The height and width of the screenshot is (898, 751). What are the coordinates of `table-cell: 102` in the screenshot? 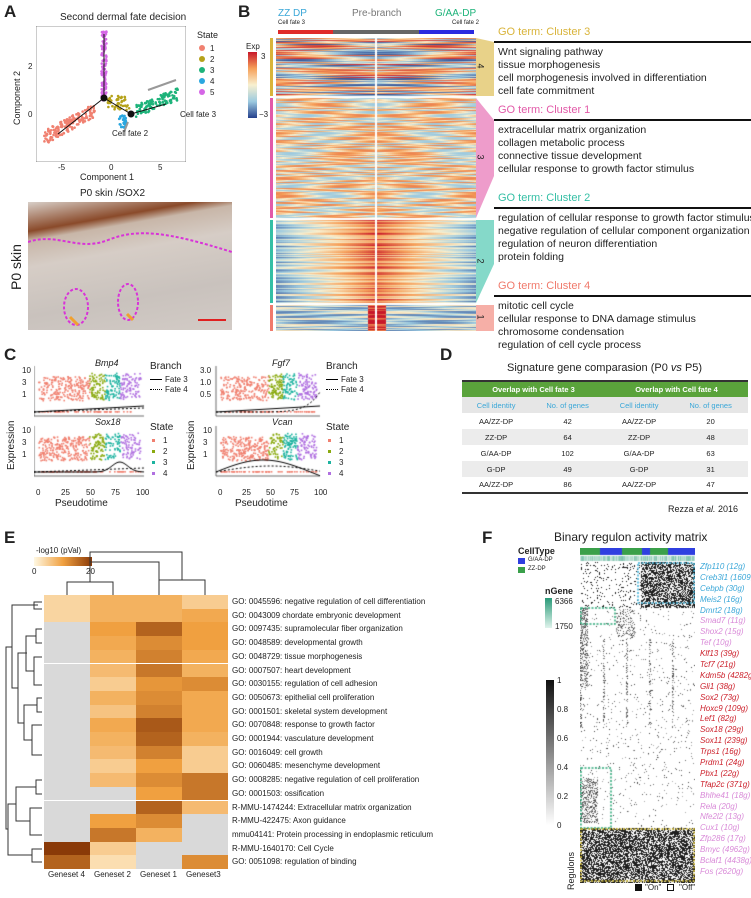 It's located at (567, 453).